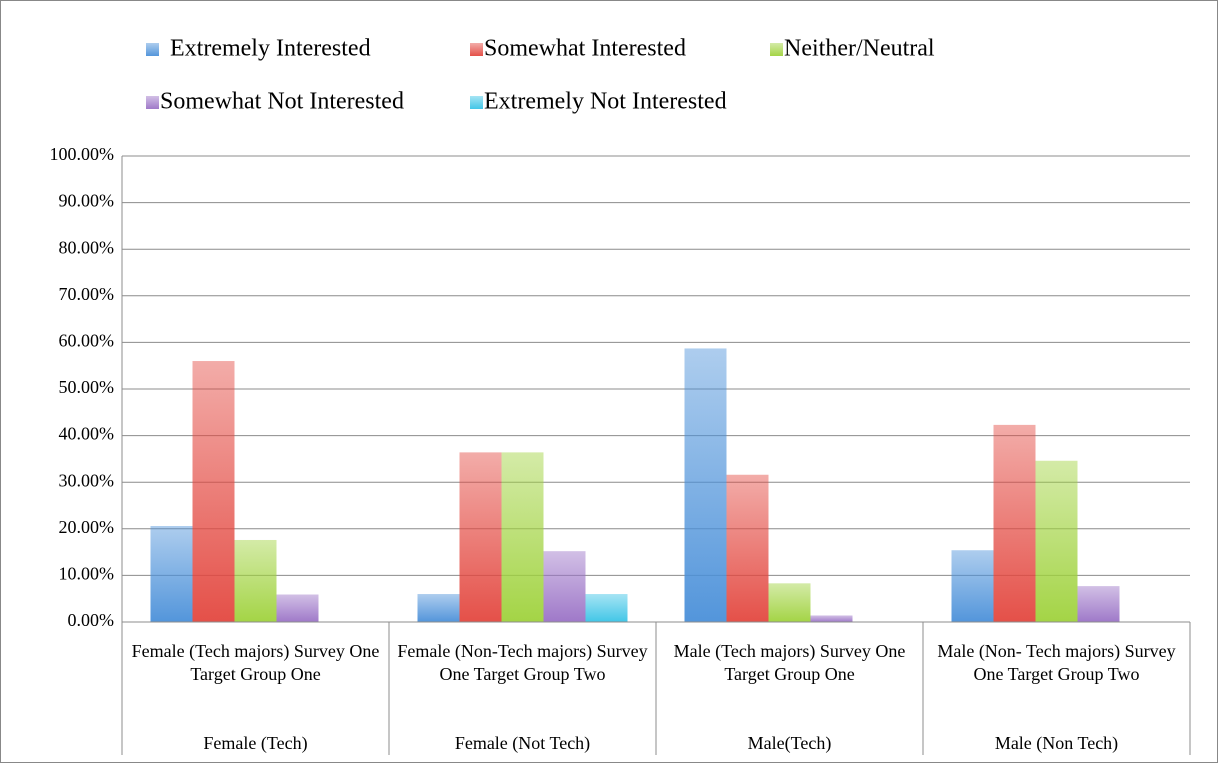  I want to click on y-tick-label: 90.00%, so click(87, 201).